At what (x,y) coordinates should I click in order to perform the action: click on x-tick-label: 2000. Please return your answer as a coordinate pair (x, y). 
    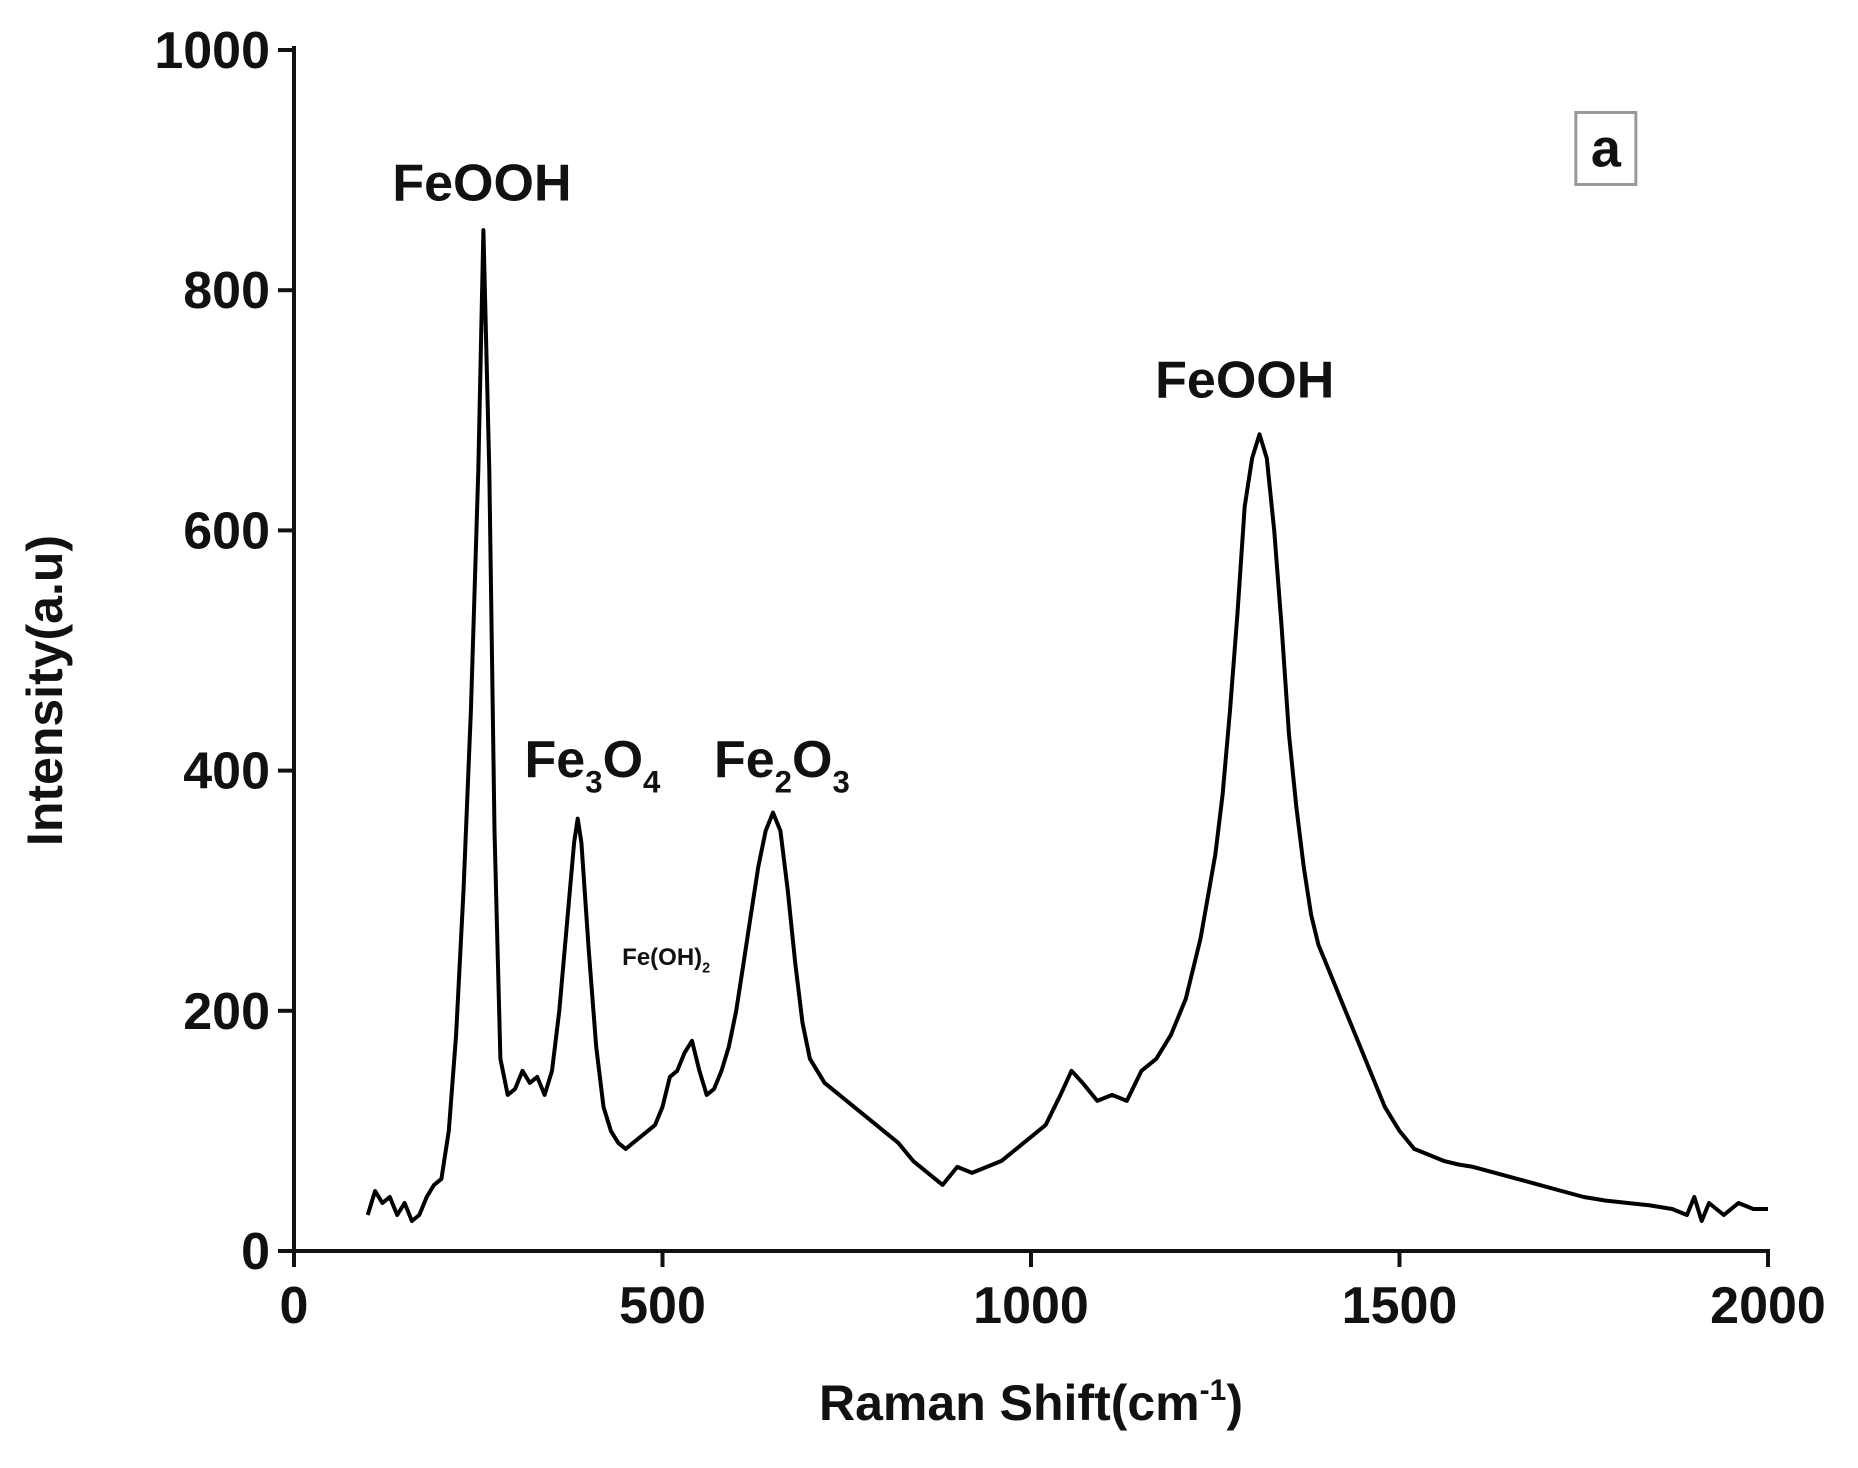
    Looking at the image, I should click on (1768, 1306).